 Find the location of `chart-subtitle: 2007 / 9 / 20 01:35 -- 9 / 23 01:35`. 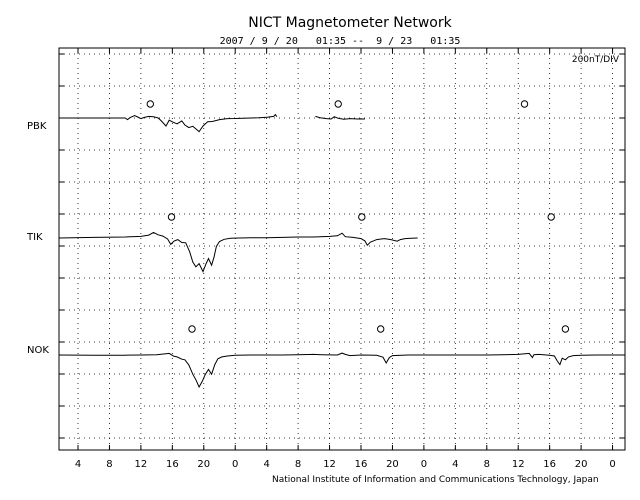

chart-subtitle: 2007 / 9 / 20 01:35 -- 9 / 23 01:35 is located at coordinates (340, 41).